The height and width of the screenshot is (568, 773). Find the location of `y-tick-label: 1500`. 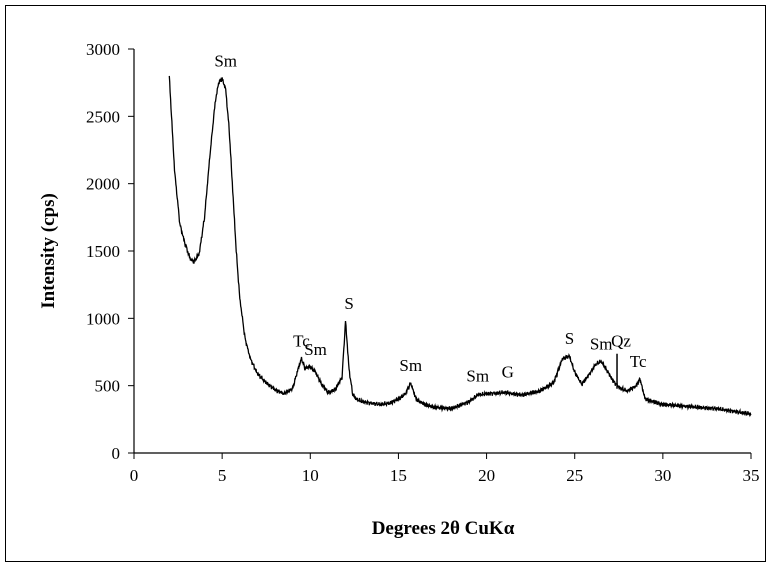

y-tick-label: 1500 is located at coordinates (103, 251).